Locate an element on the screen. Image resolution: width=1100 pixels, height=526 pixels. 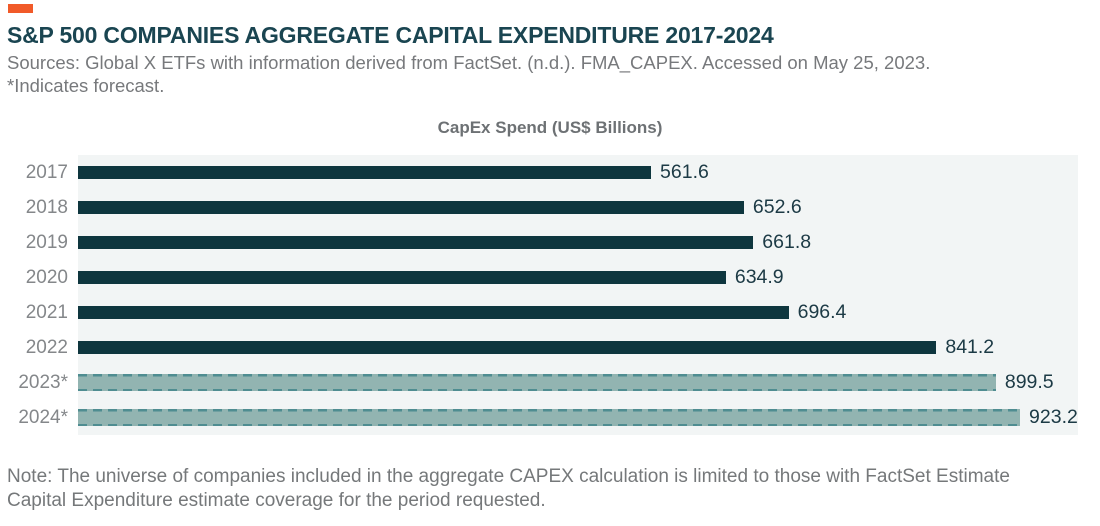
value-label: 696.4 is located at coordinates (822, 312).